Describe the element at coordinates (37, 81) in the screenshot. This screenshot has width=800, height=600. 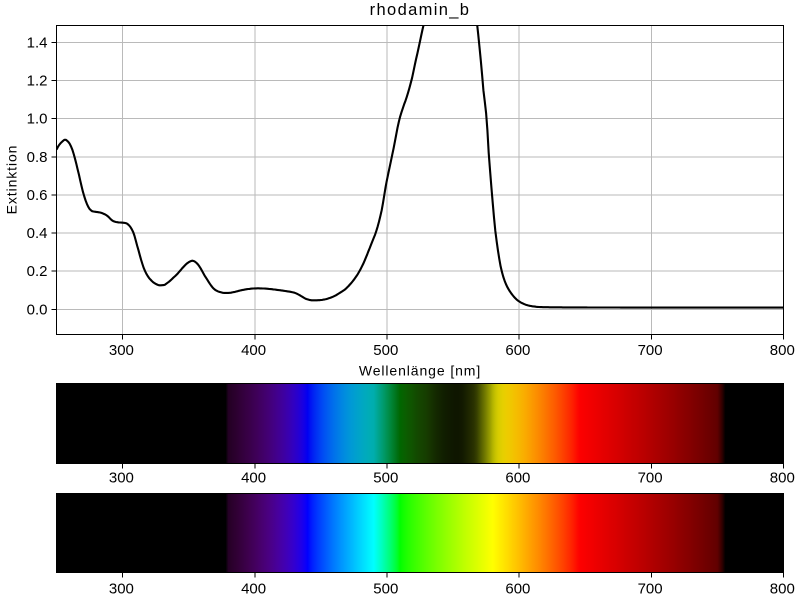
I see `svg-text: 1.2` at that location.